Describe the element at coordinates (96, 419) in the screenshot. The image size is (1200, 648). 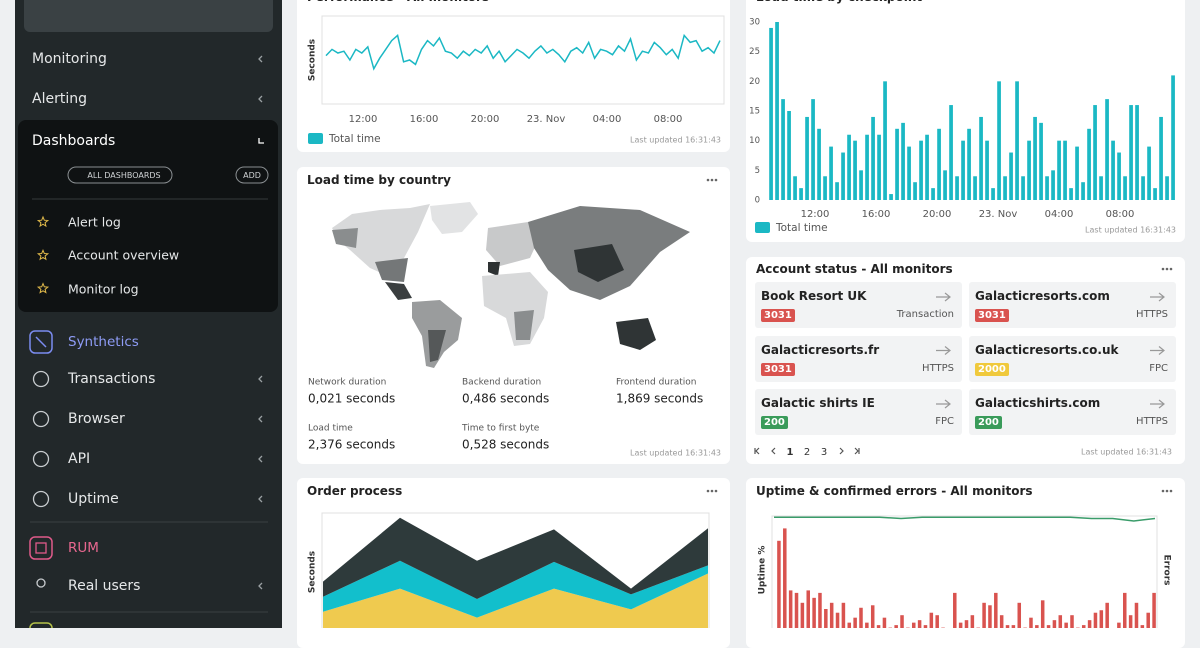
I see `sidebar-item: Browser` at that location.